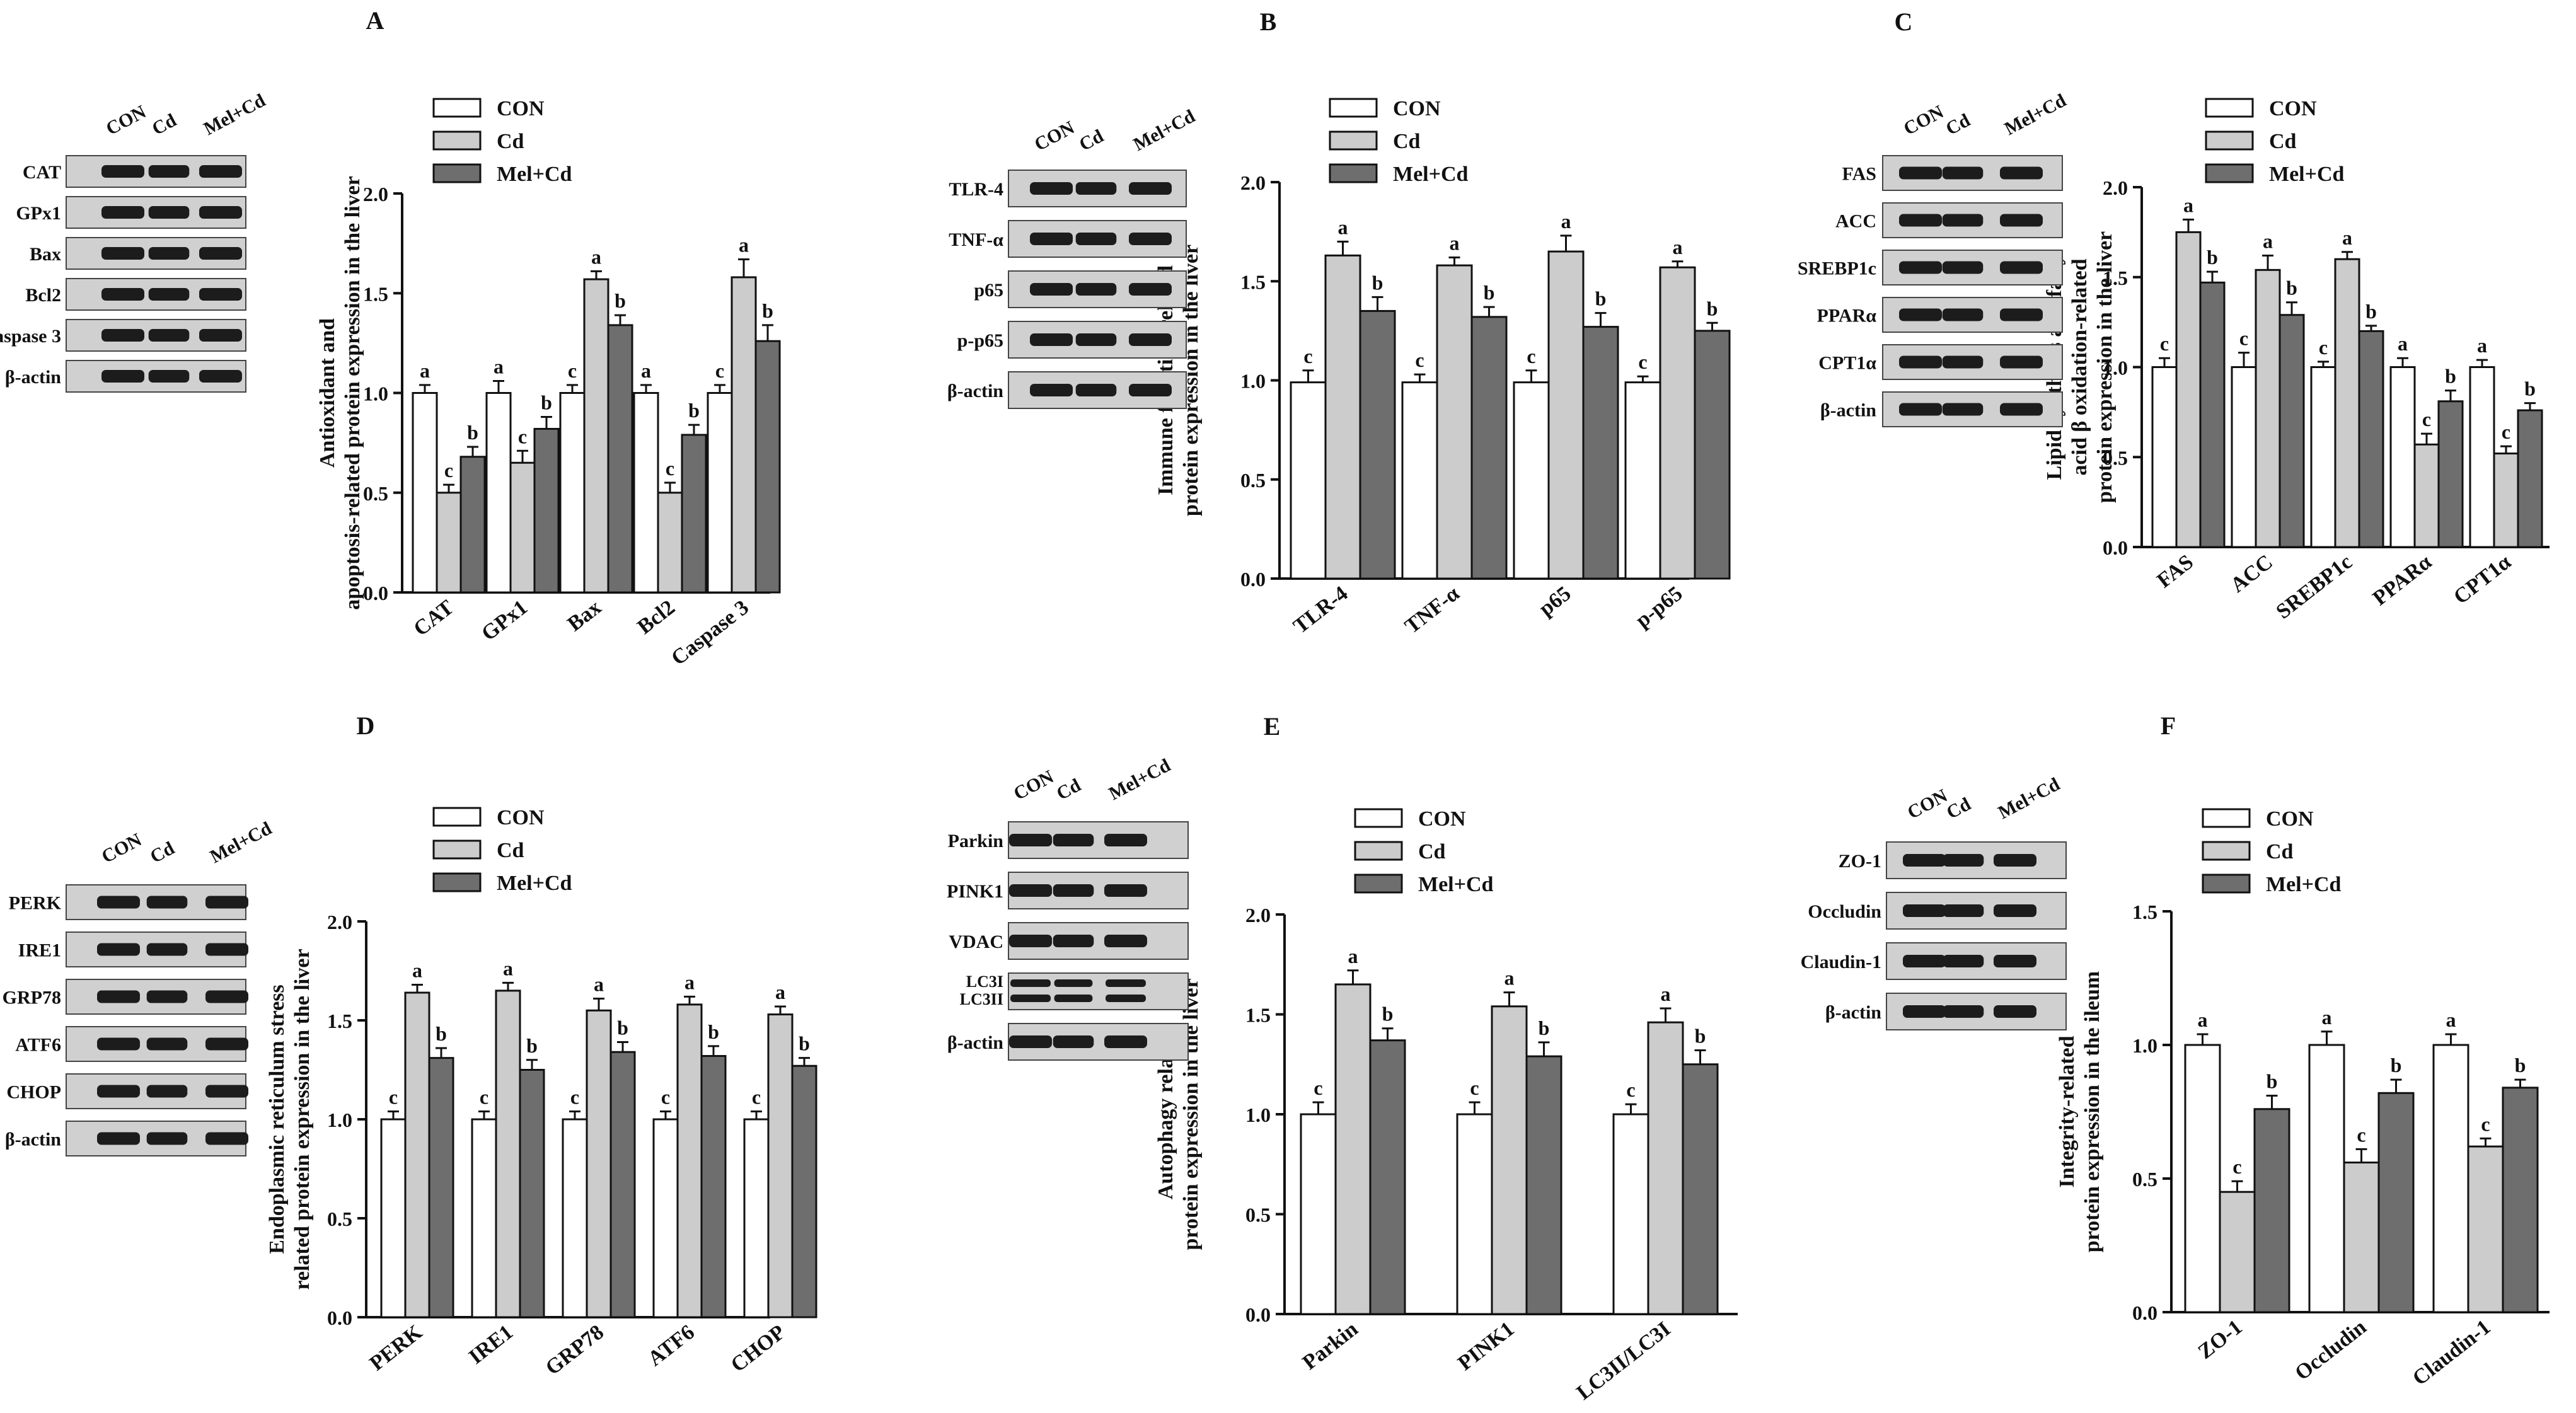 The width and height of the screenshot is (2576, 1413). What do you see at coordinates (1847, 363) in the screenshot?
I see `blot-row-label: CPT1α` at bounding box center [1847, 363].